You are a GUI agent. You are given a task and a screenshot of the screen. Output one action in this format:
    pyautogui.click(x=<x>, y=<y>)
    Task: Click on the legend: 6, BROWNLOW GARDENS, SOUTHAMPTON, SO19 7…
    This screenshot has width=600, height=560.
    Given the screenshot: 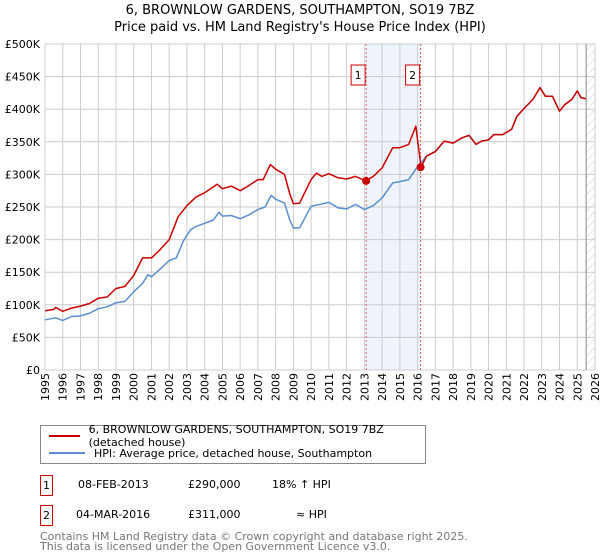 What is the action you would take?
    pyautogui.click(x=233, y=443)
    